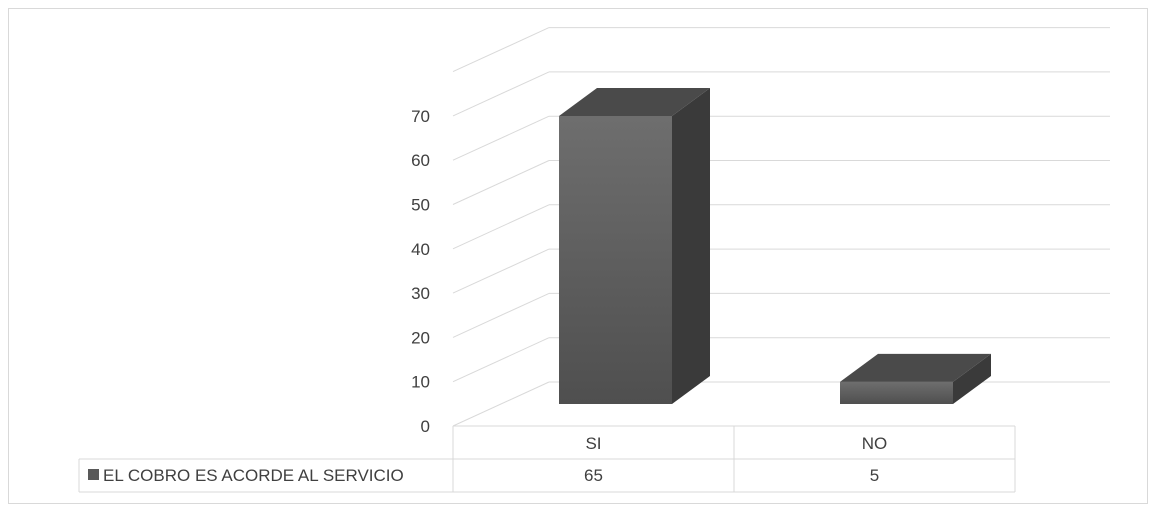 Image resolution: width=1156 pixels, height=512 pixels. What do you see at coordinates (547, 459) in the screenshot?
I see `data-table: SI NO EL COBRO ES ACORDE AL SERVICIO 65 5` at bounding box center [547, 459].